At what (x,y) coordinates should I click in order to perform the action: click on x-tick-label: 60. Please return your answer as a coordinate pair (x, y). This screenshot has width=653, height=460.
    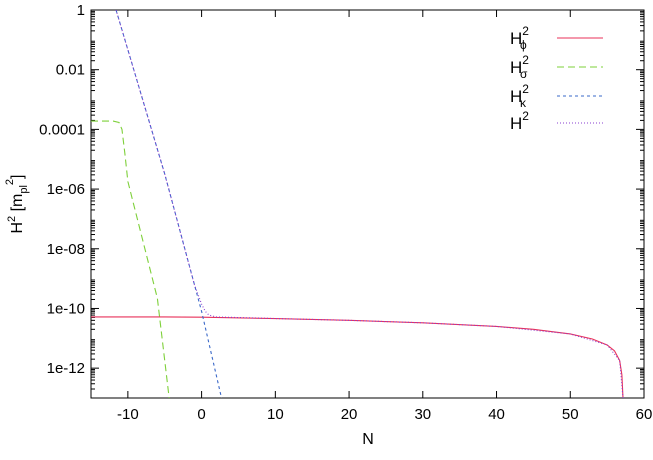
    Looking at the image, I should click on (644, 414).